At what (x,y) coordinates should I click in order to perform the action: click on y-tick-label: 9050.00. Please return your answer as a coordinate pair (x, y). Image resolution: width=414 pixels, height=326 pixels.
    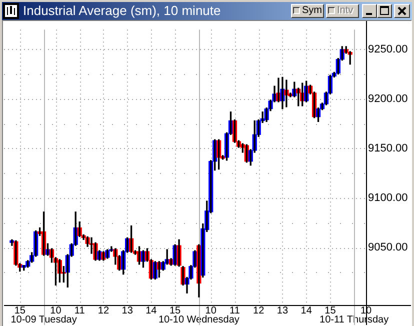
    Looking at the image, I should click on (388, 248).